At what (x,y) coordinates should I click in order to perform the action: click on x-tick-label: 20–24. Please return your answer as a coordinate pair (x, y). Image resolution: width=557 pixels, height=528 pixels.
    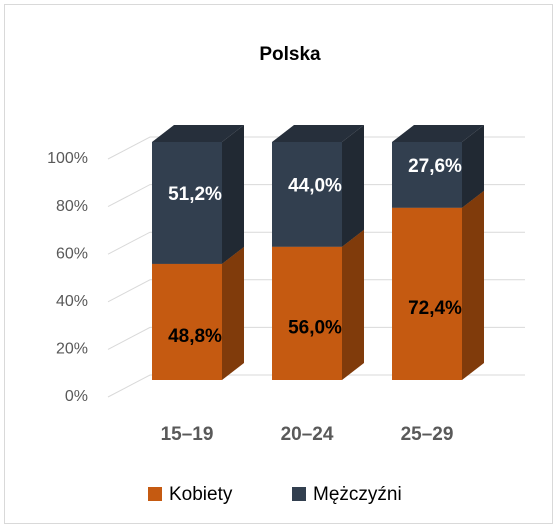
    Looking at the image, I should click on (307, 434).